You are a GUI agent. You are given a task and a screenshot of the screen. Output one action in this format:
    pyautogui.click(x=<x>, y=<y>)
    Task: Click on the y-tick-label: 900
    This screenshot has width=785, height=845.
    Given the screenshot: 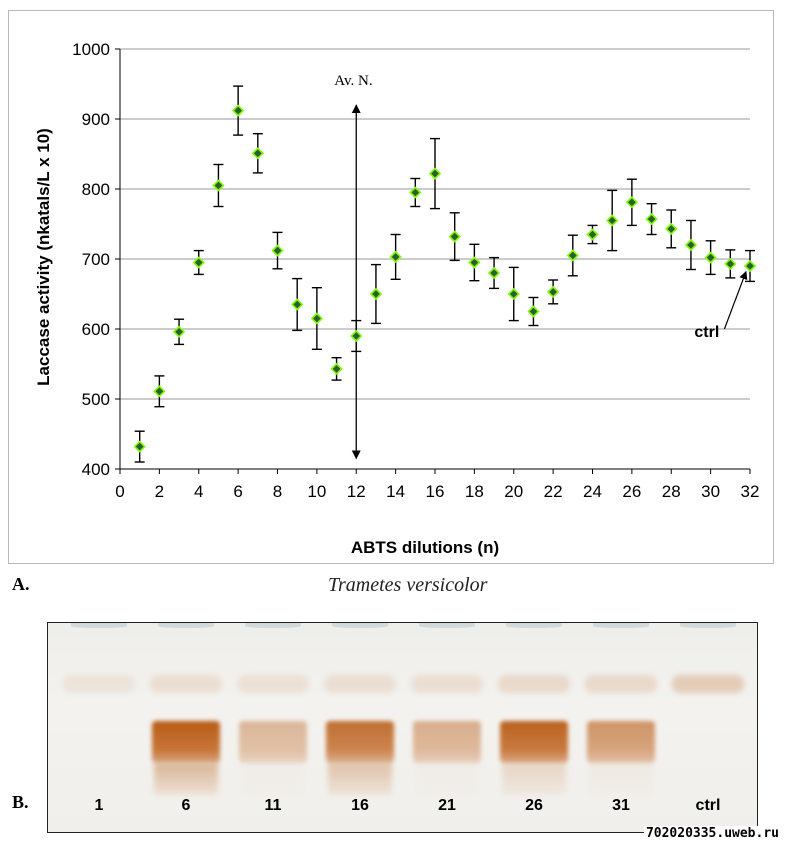 What is the action you would take?
    pyautogui.click(x=96, y=119)
    